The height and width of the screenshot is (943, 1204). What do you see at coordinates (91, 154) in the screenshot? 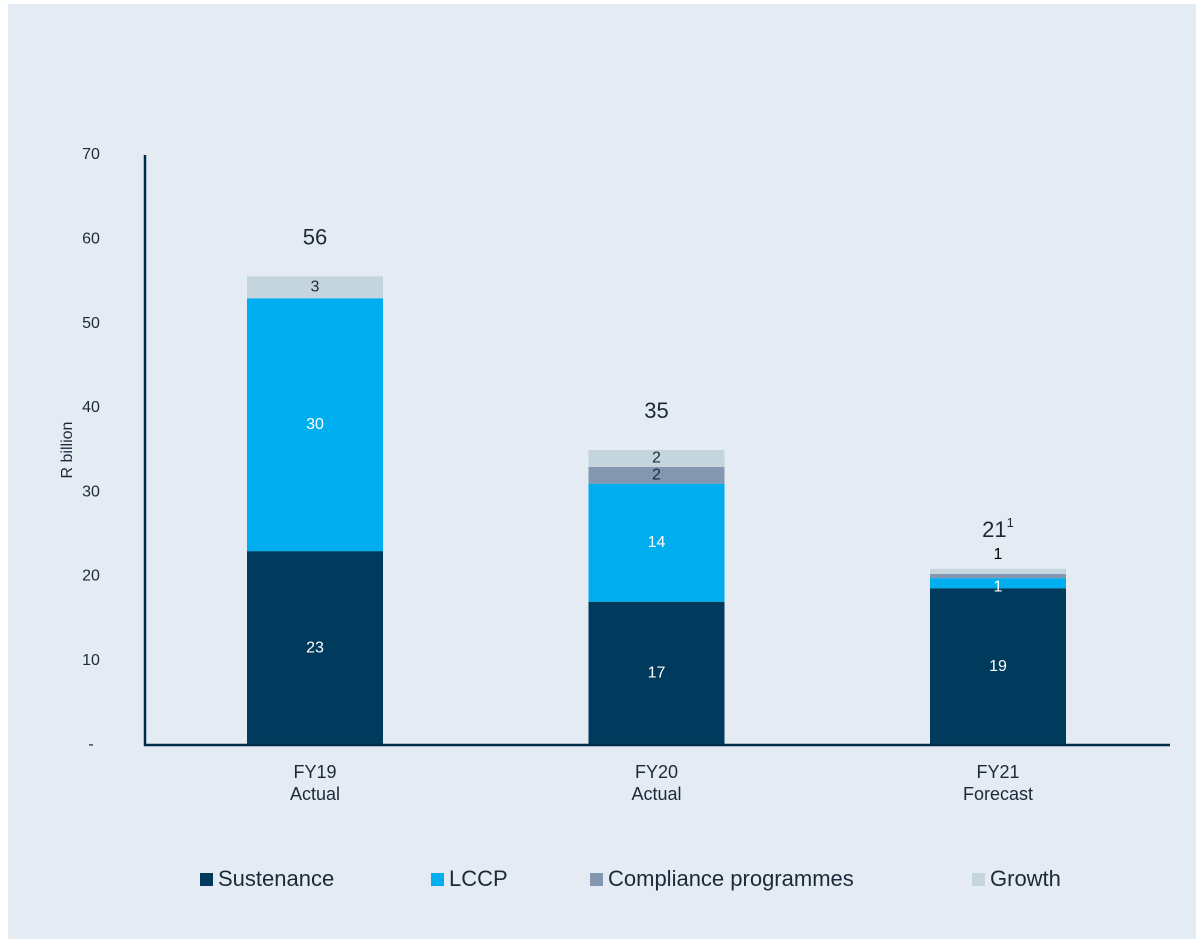
I see `y-tick-label: 70` at bounding box center [91, 154].